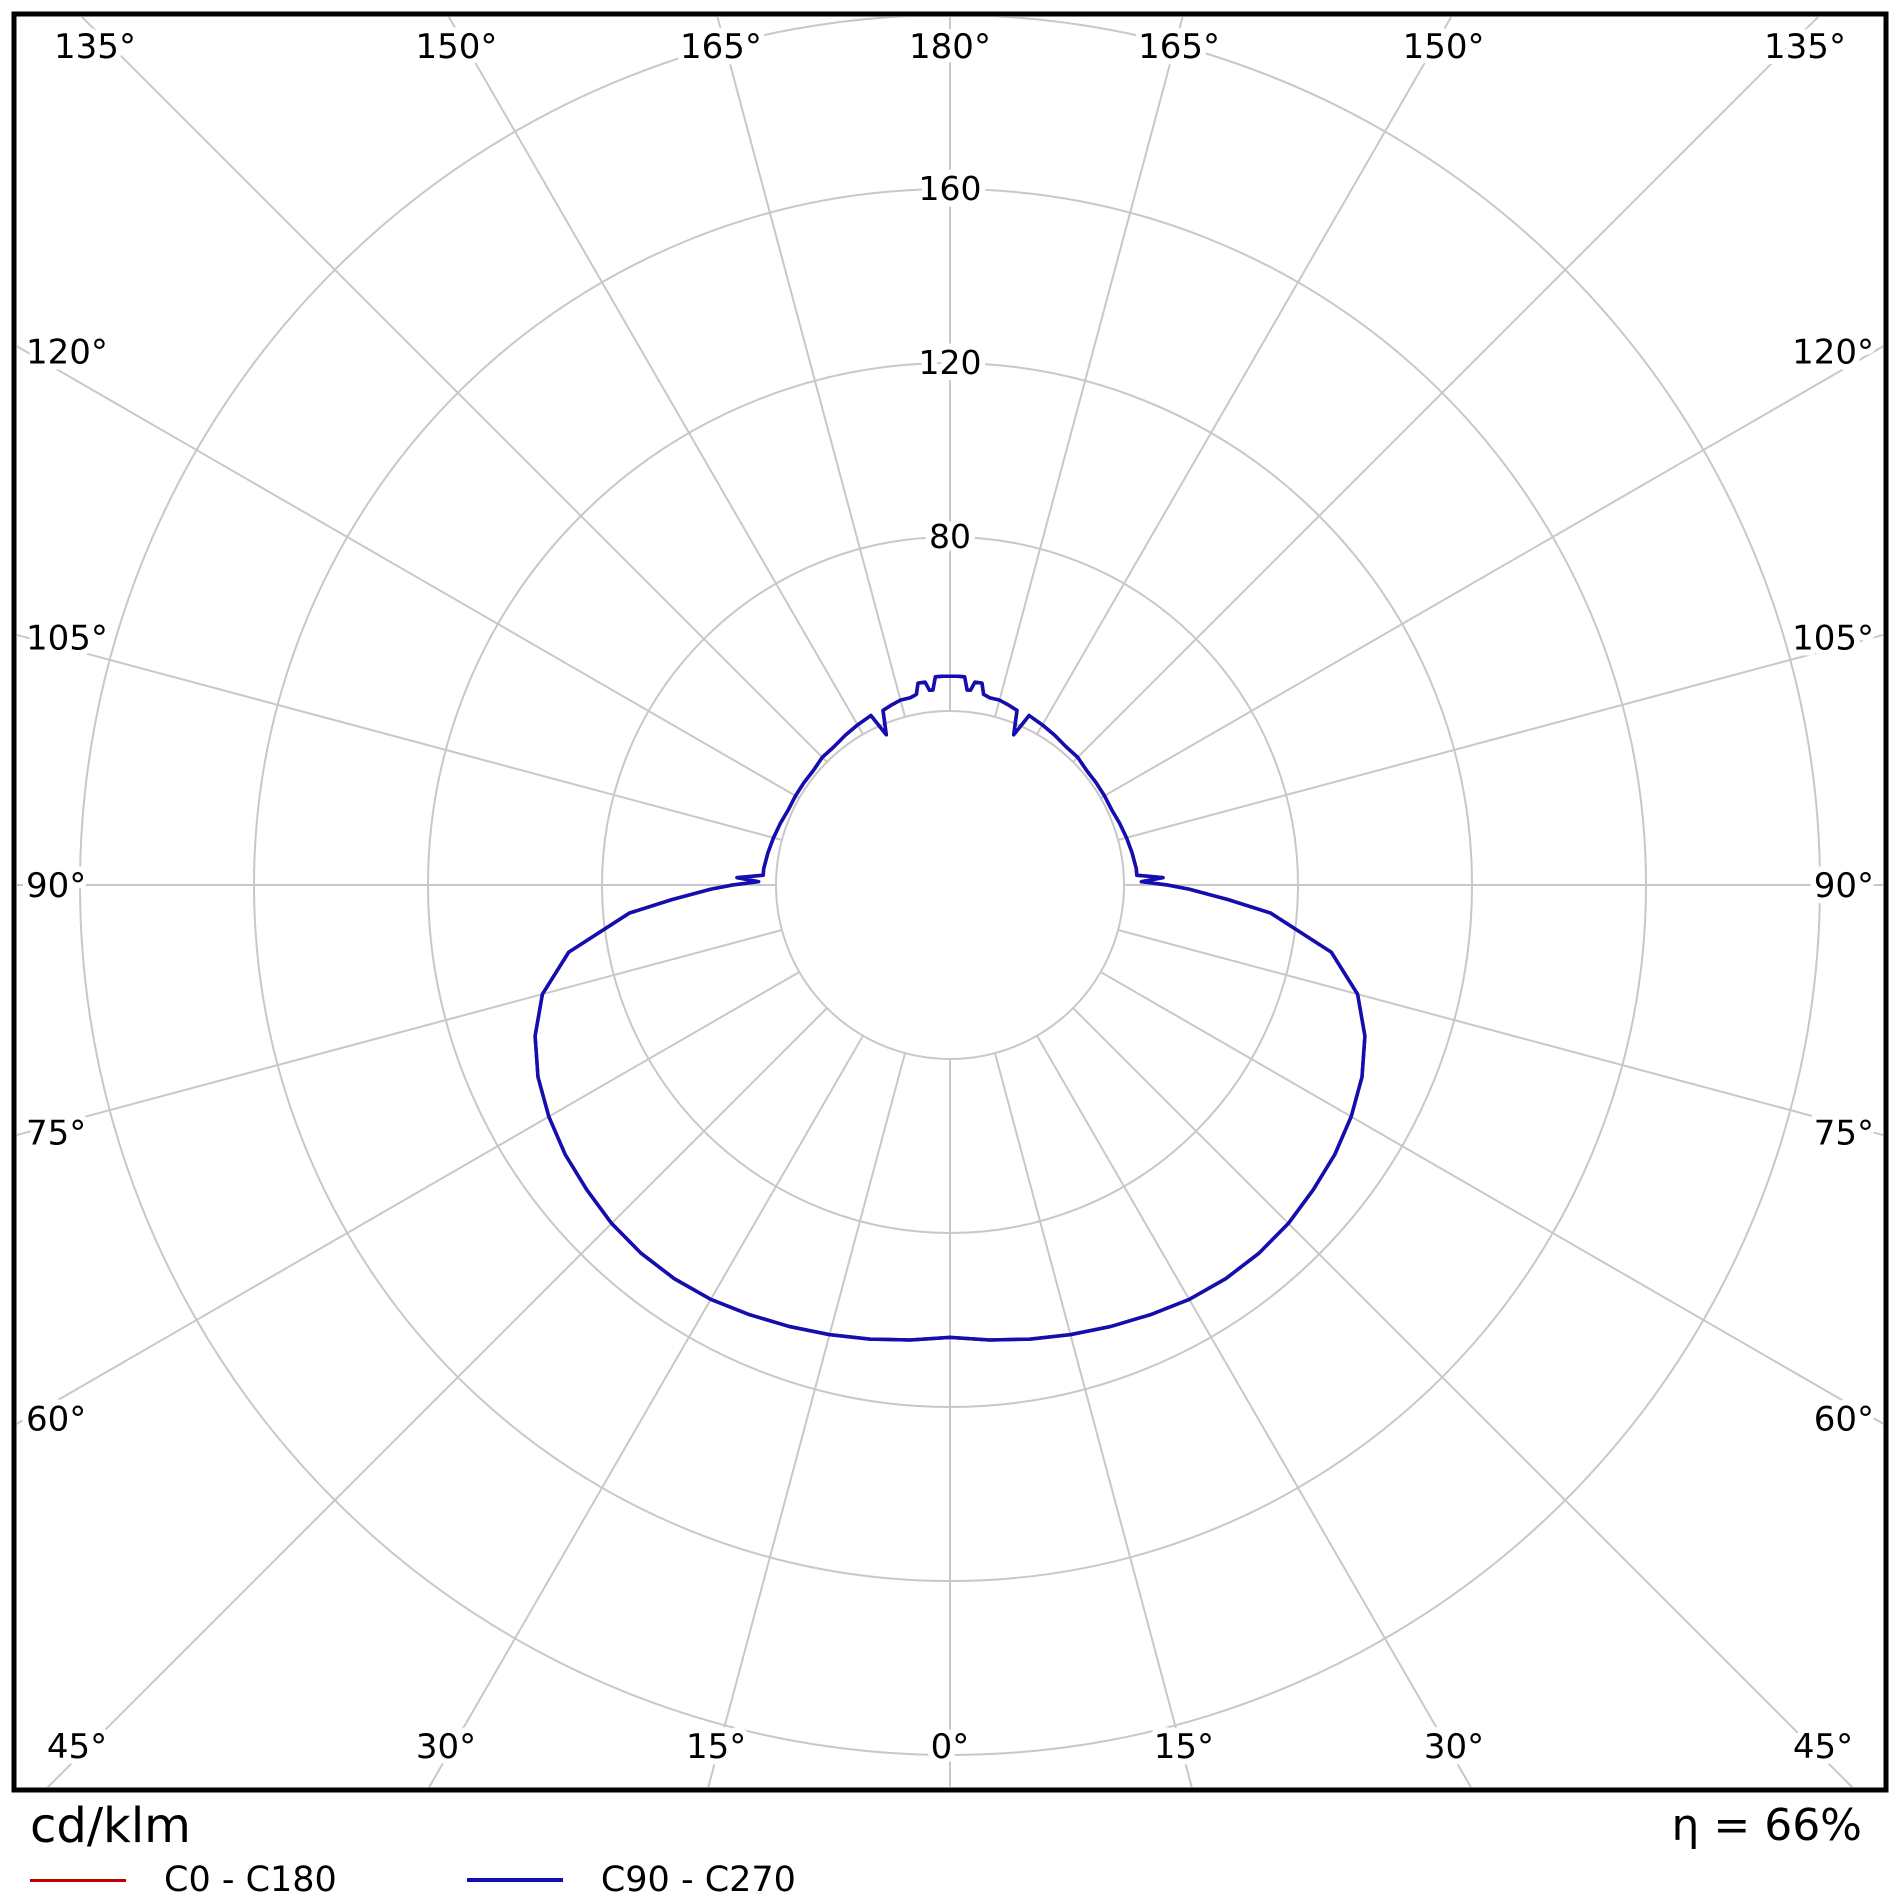 Image resolution: width=1900 pixels, height=1900 pixels. What do you see at coordinates (950, 47) in the screenshot?
I see `angle-label: 180°` at bounding box center [950, 47].